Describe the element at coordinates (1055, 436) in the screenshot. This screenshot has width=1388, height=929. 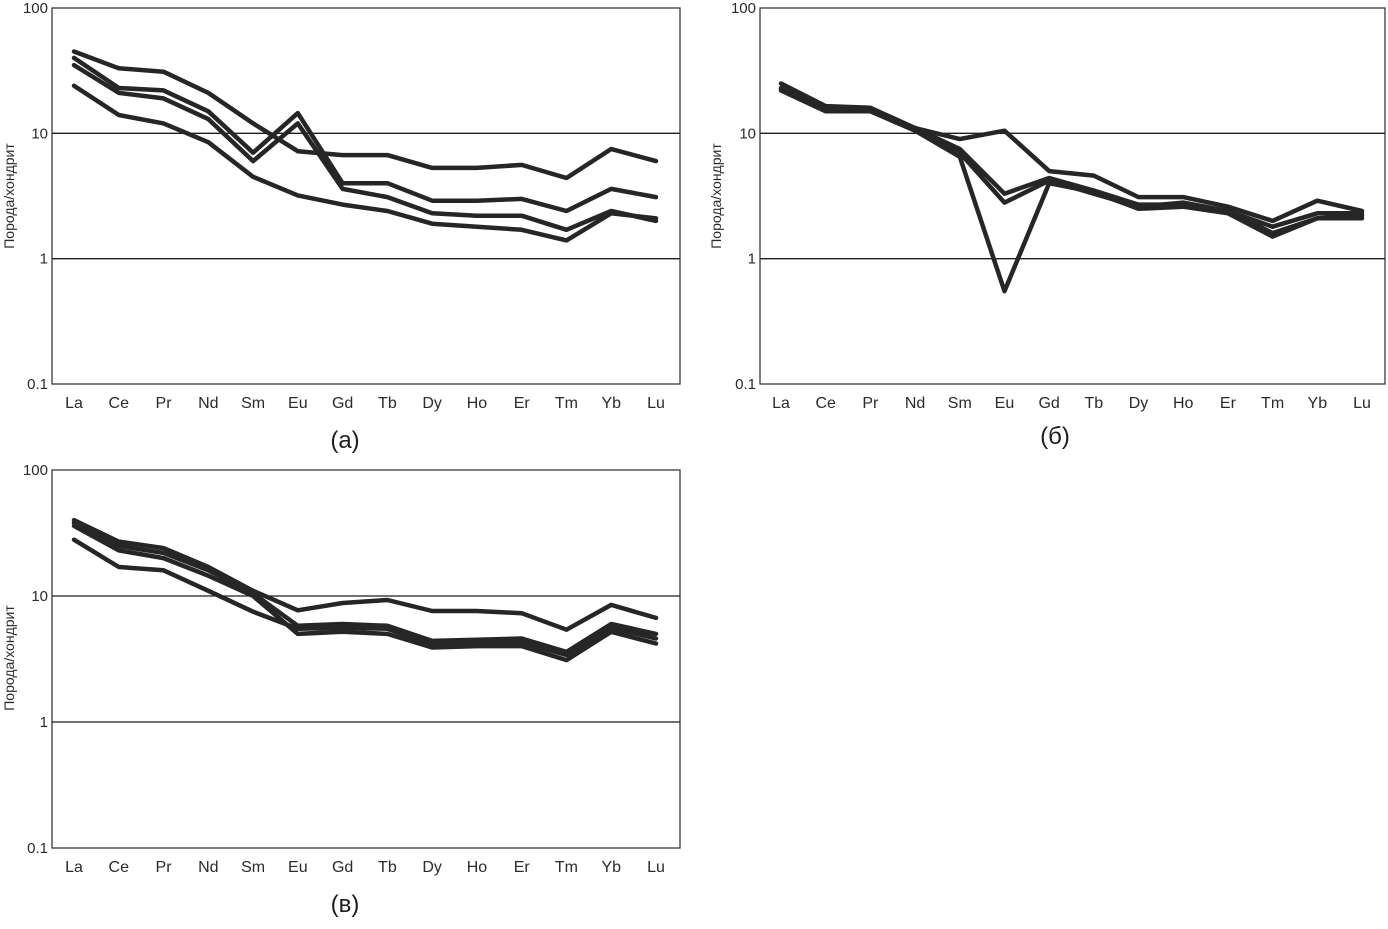
I see `panel-label: (б)` at that location.